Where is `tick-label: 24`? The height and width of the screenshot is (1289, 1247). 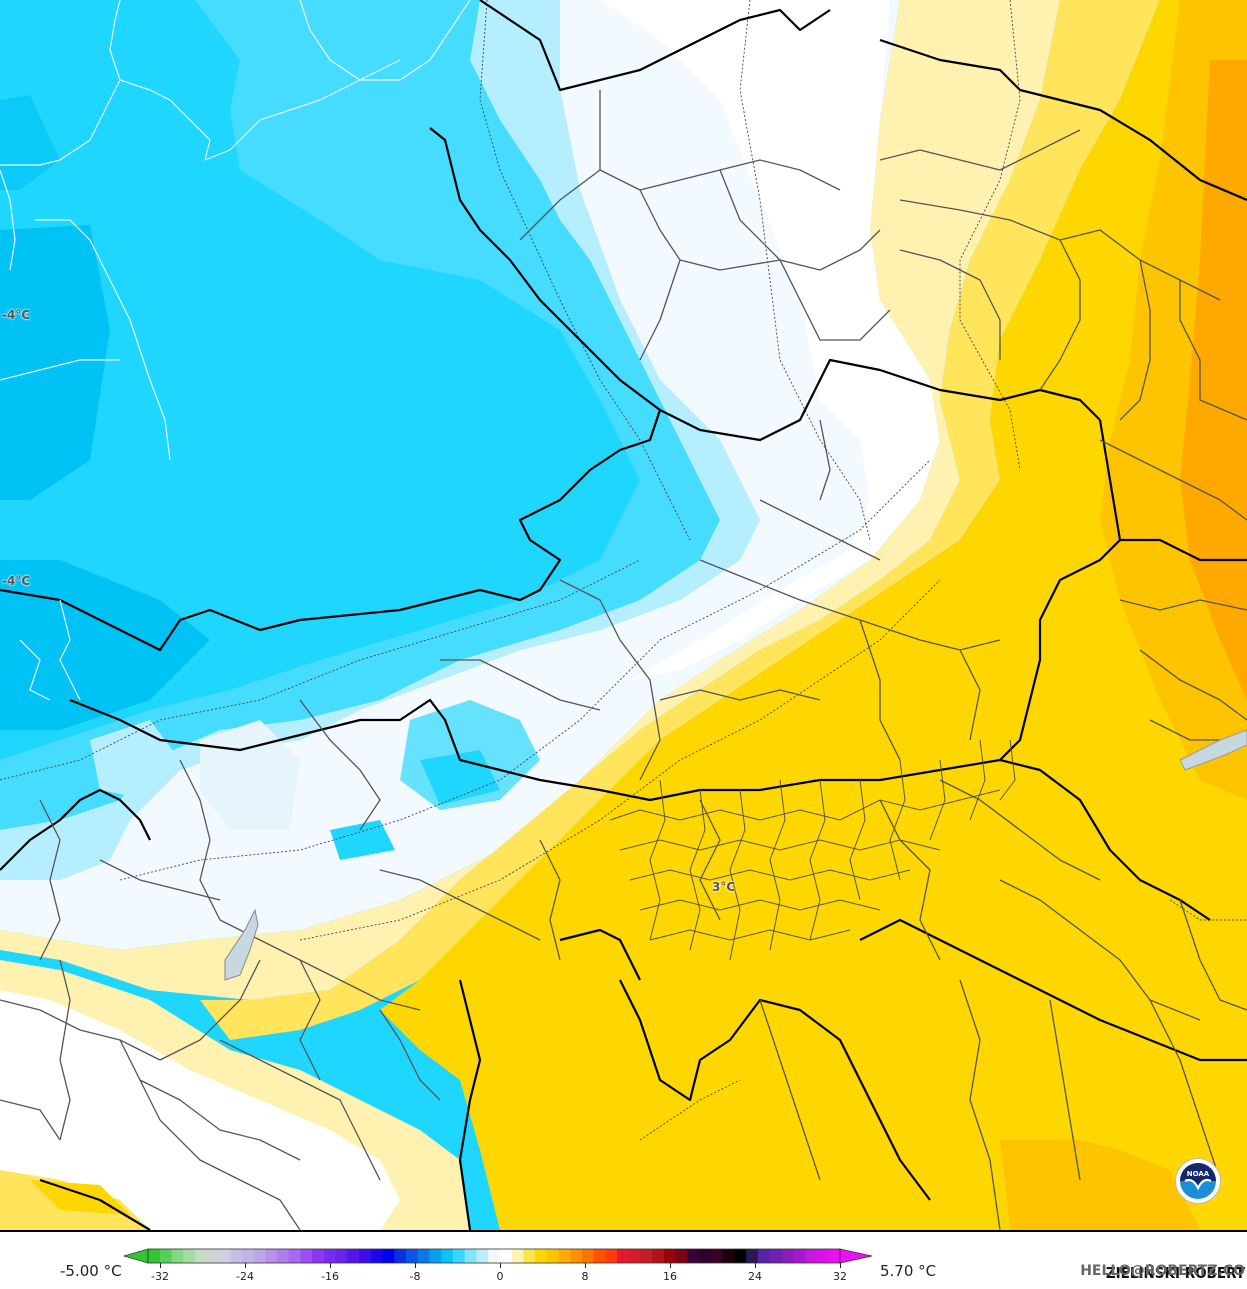
tick-label: 24 is located at coordinates (755, 1276).